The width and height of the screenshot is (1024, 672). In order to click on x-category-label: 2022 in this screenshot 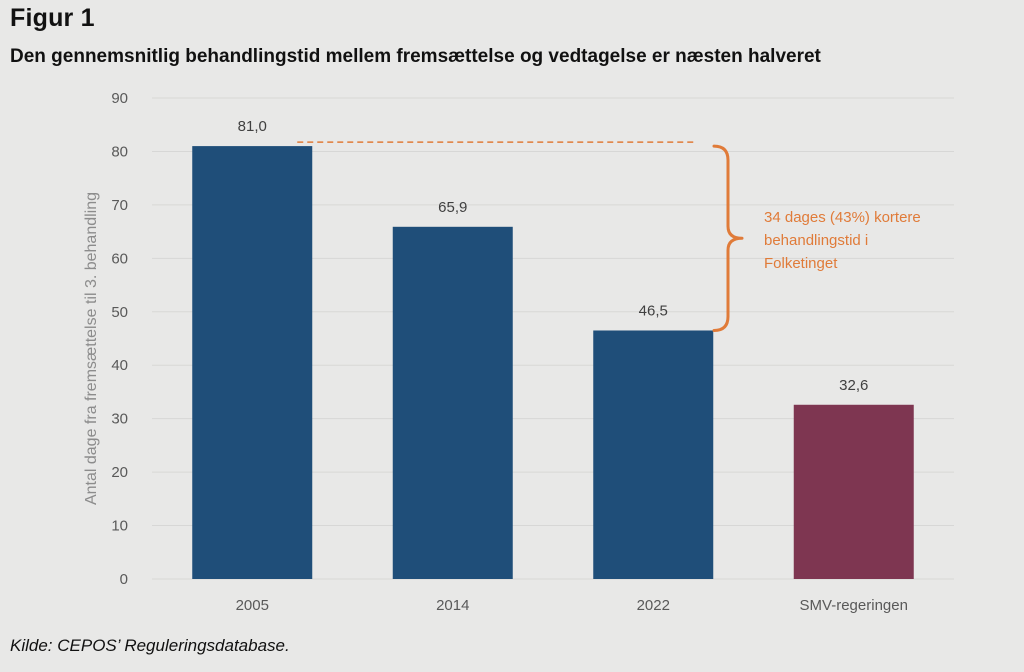, I will do `click(653, 605)`.